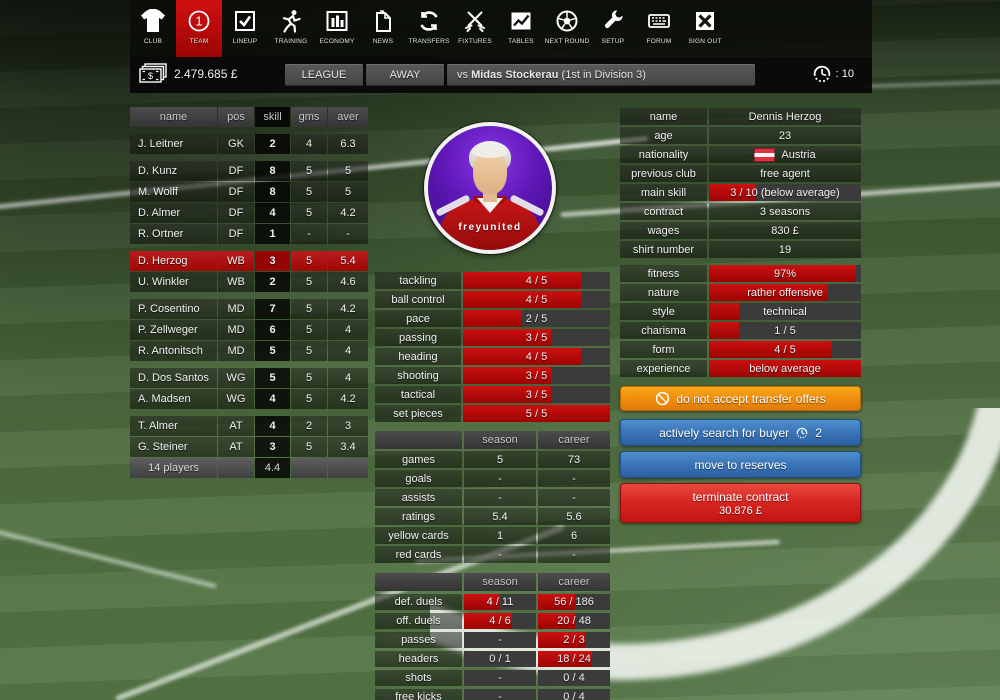 The height and width of the screenshot is (700, 1000). Describe the element at coordinates (418, 582) in the screenshot. I see `header-spacer` at that location.